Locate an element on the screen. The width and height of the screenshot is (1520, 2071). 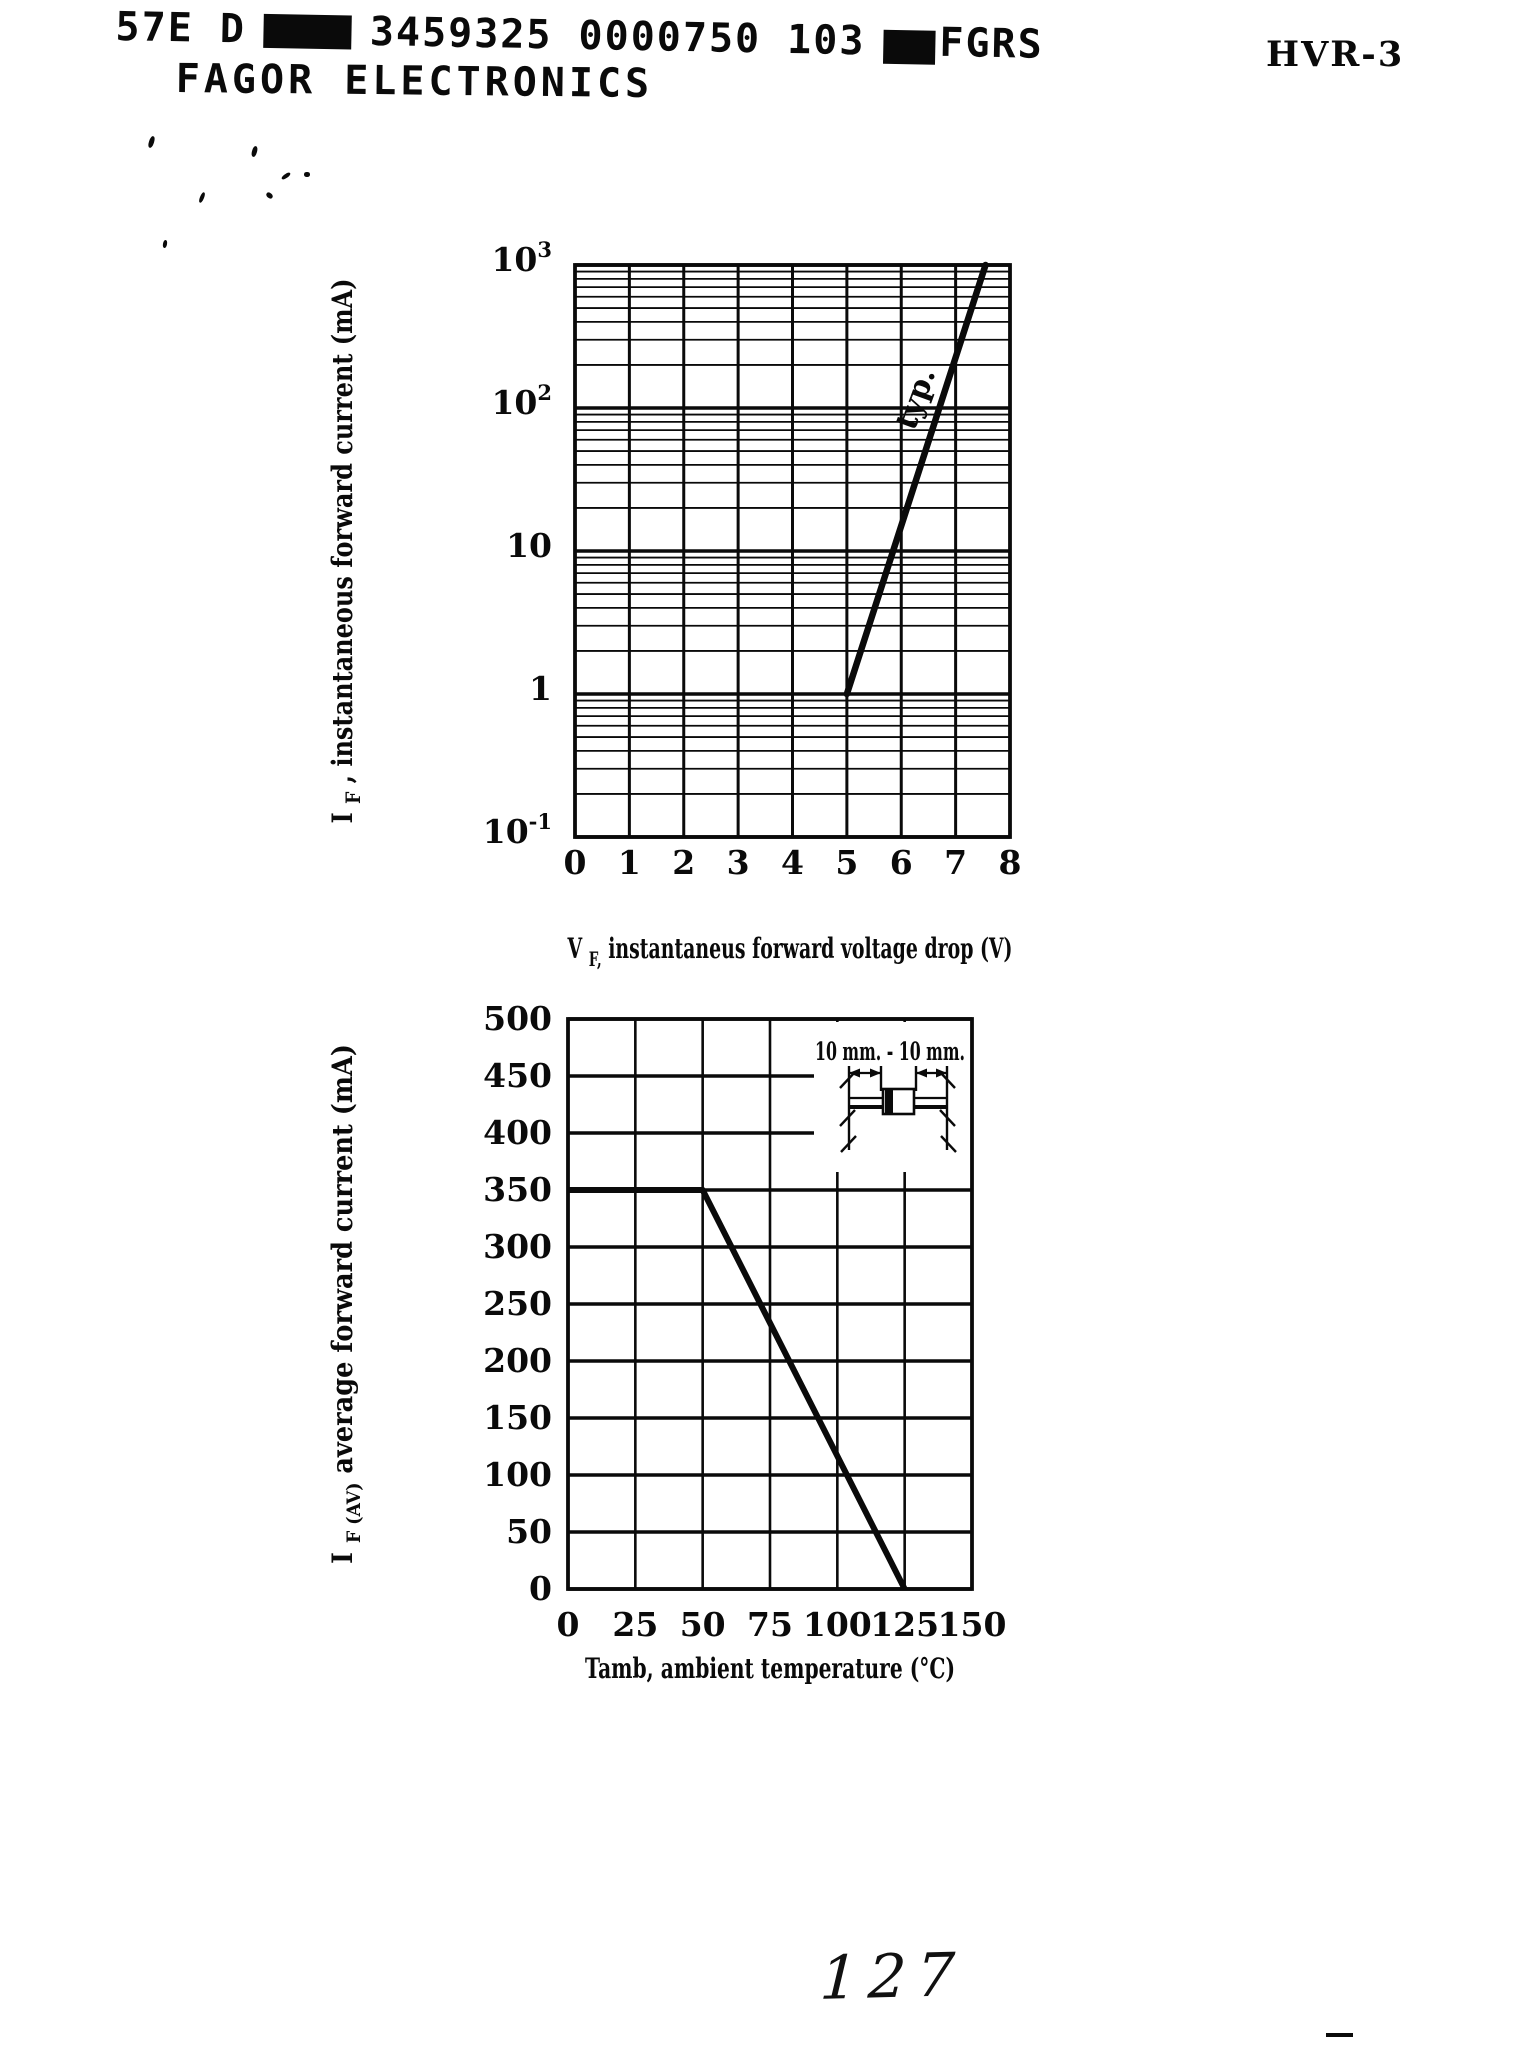
y-tick-label: 50 is located at coordinates (529, 1531).